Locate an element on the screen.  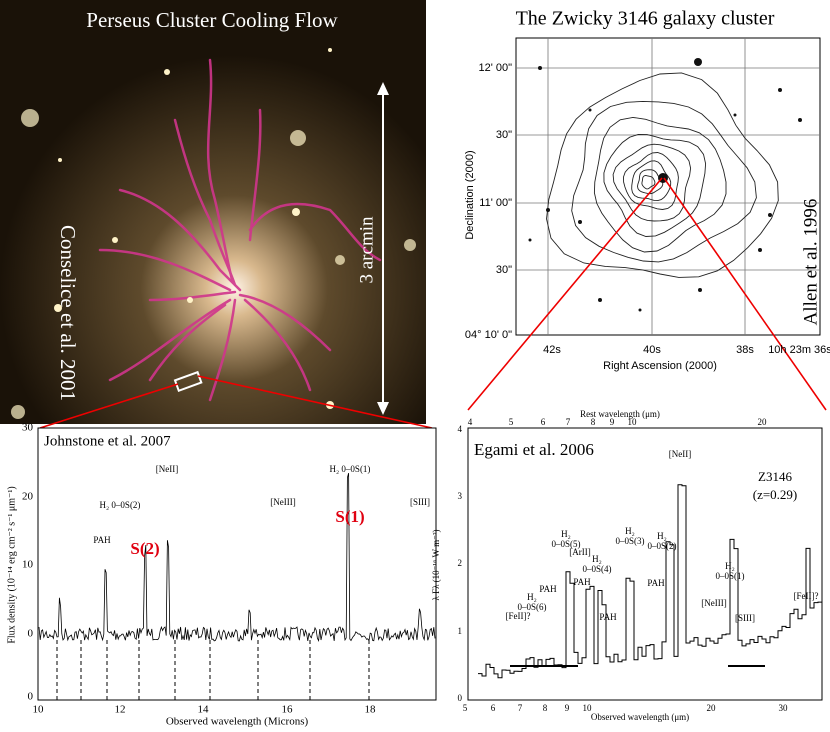
y-tick-label: 4 is located at coordinates (460, 429).